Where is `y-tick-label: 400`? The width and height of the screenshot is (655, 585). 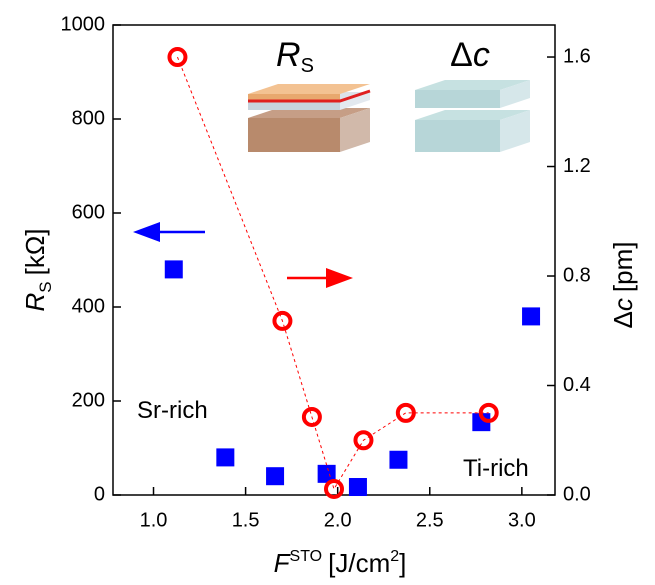 y-tick-label: 400 is located at coordinates (88, 306).